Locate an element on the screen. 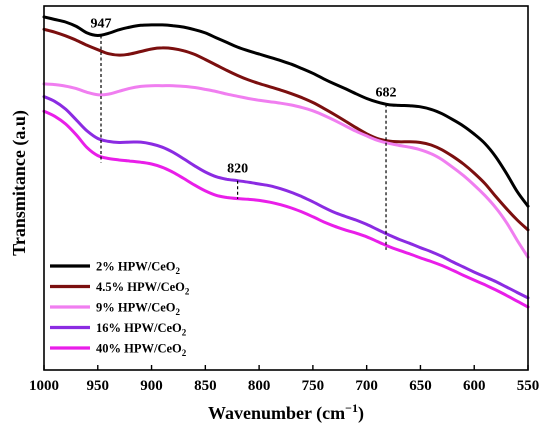 The height and width of the screenshot is (432, 550). x-tick-label: 900 is located at coordinates (151, 386).